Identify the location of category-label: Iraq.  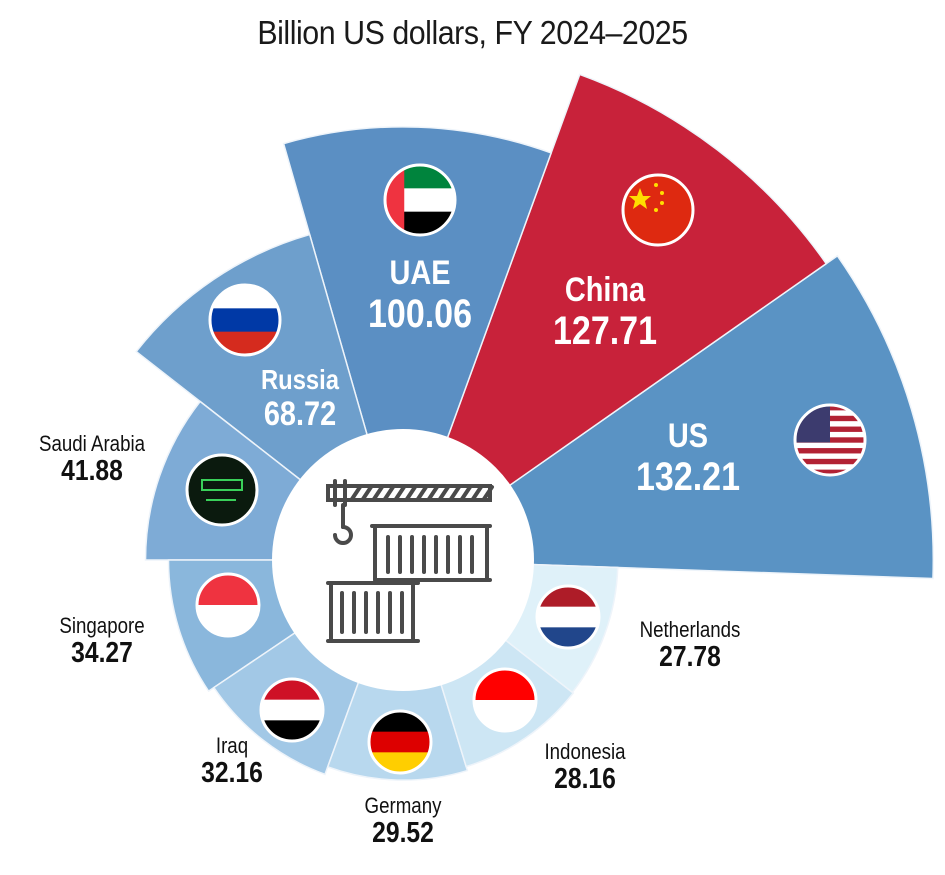
(232, 745).